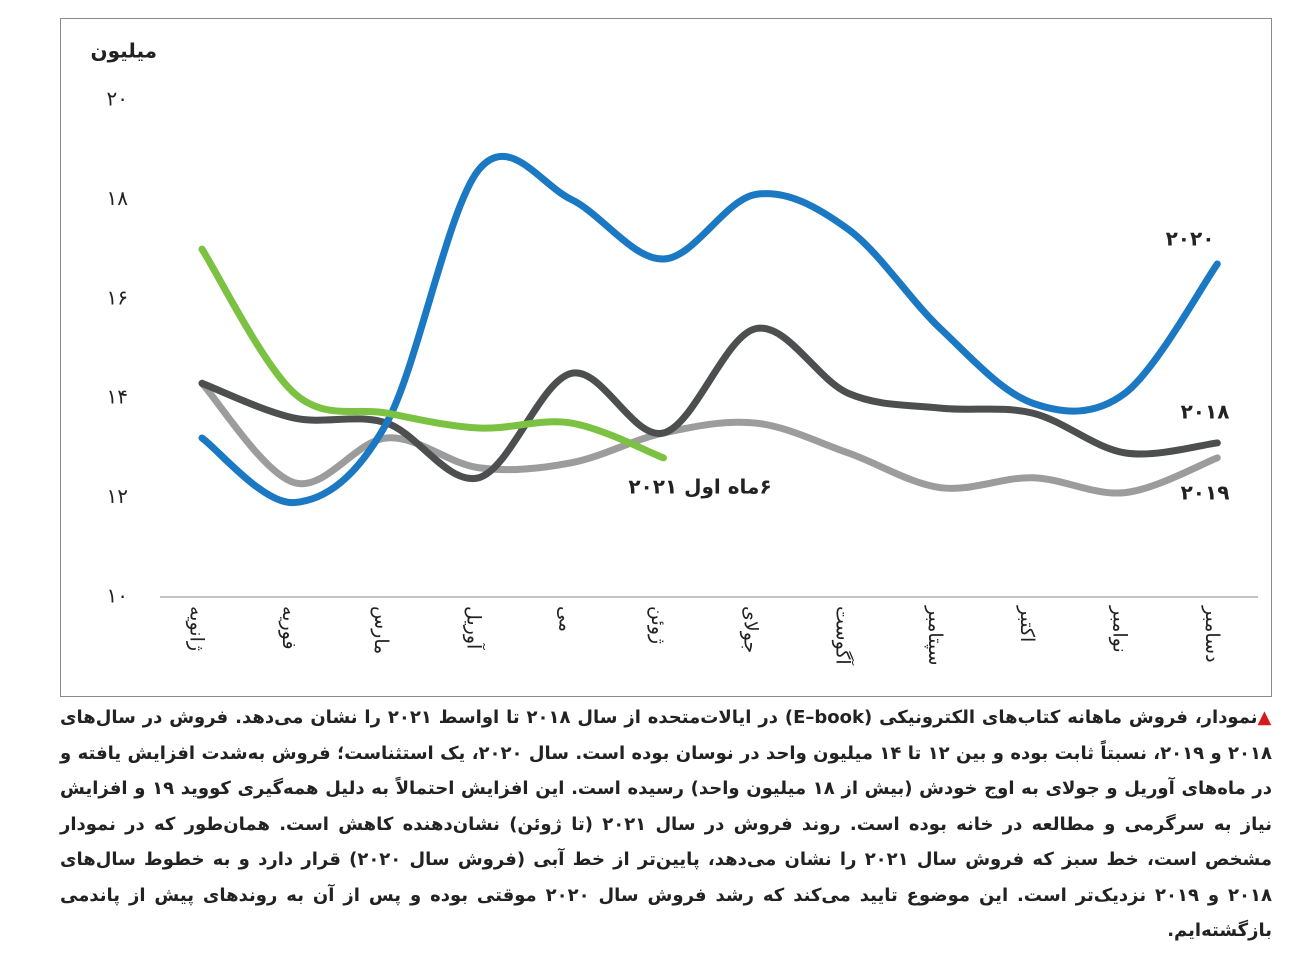 The height and width of the screenshot is (975, 1313). What do you see at coordinates (1120, 629) in the screenshot?
I see `x-tick-label: نوامبر` at bounding box center [1120, 629].